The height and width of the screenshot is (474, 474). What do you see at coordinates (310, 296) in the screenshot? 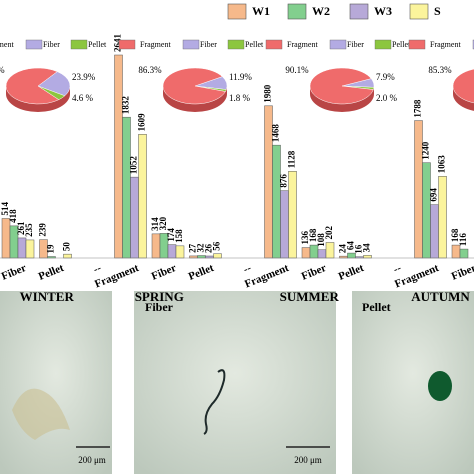
I see `season-label: SUMMER` at bounding box center [310, 296].